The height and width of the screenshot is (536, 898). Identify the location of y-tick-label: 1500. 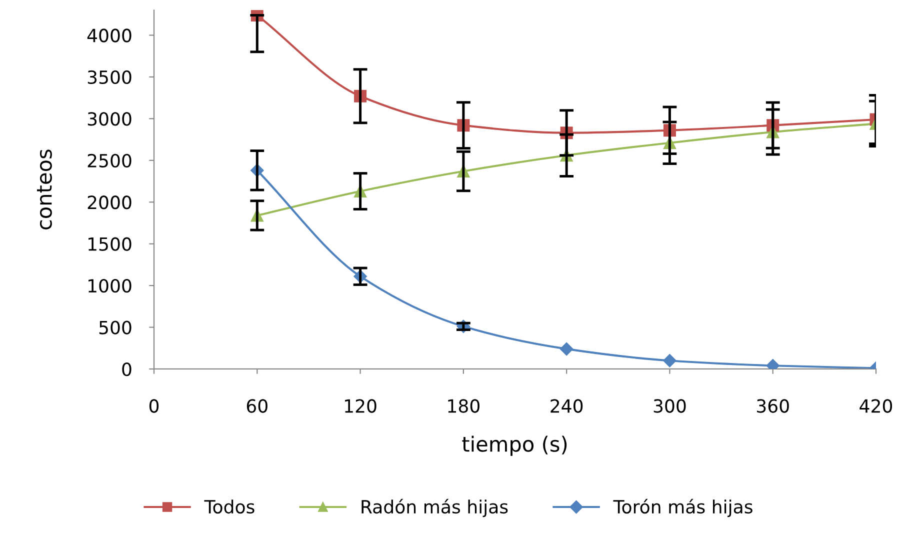
(110, 244).